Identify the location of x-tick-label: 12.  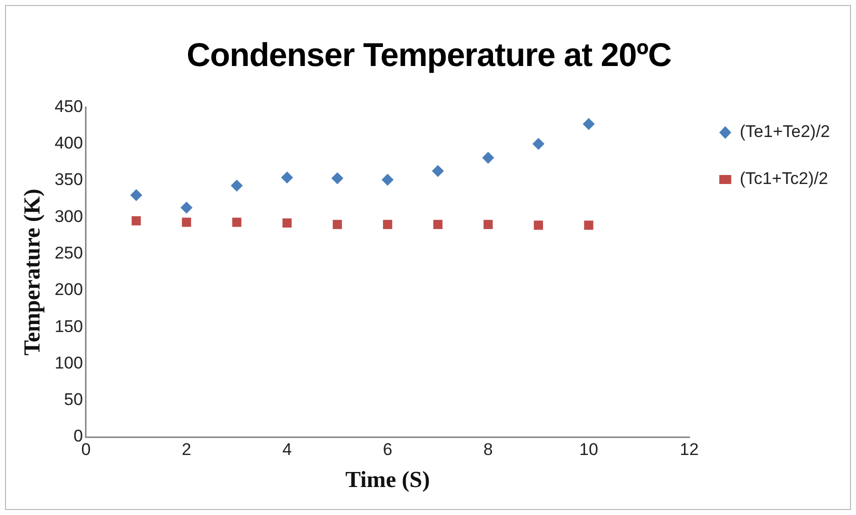
(689, 449).